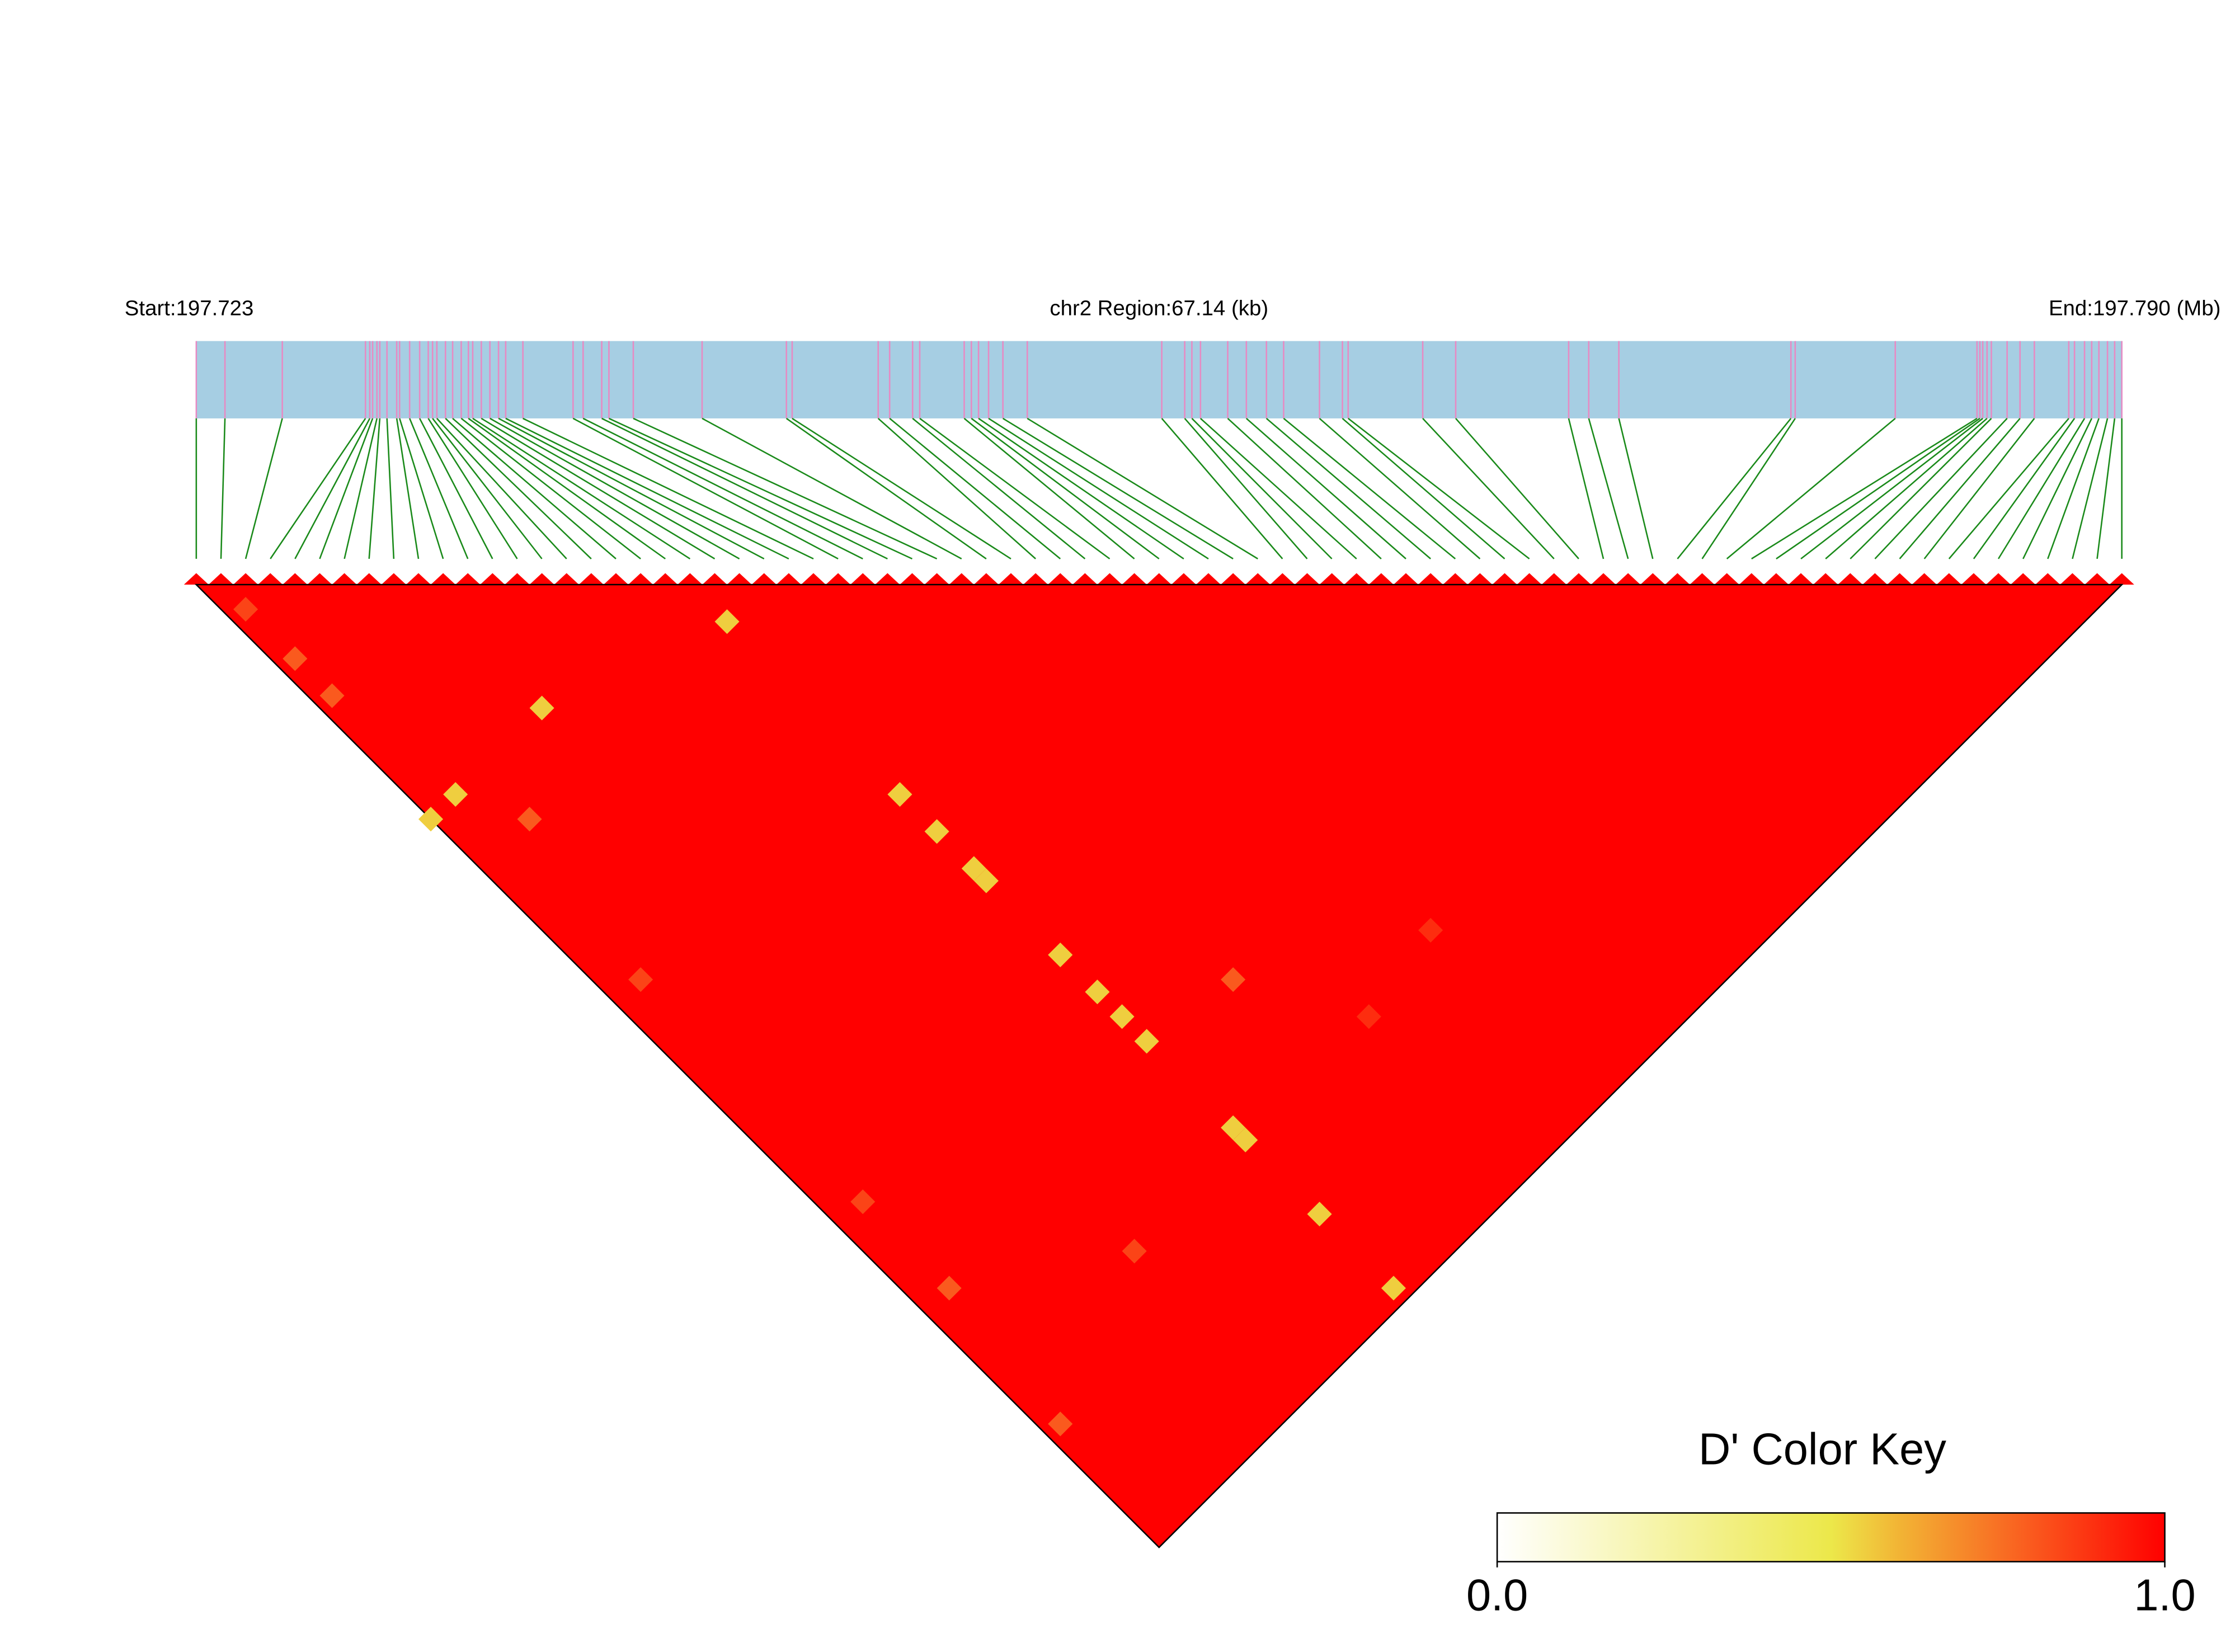  Describe the element at coordinates (1831, 1537) in the screenshot. I see `colorkey-bar` at that location.